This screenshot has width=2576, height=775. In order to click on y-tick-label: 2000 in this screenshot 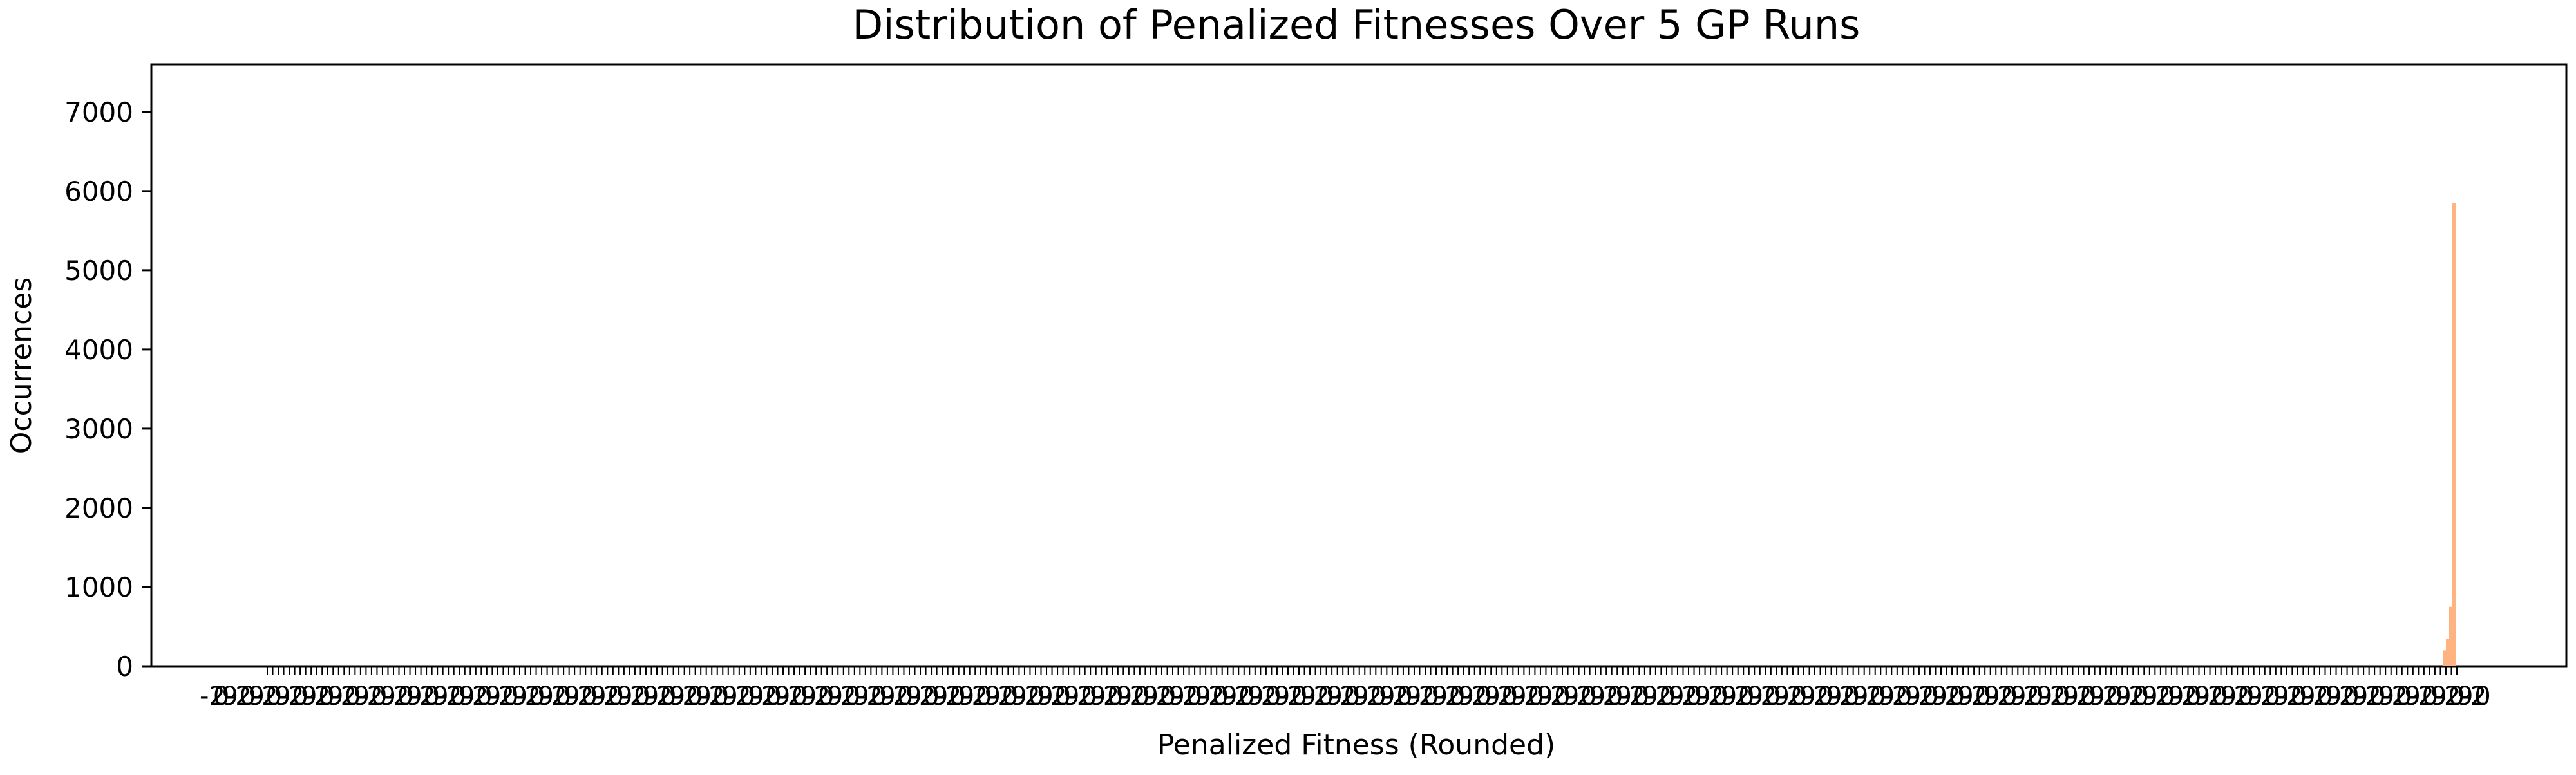, I will do `click(99, 508)`.